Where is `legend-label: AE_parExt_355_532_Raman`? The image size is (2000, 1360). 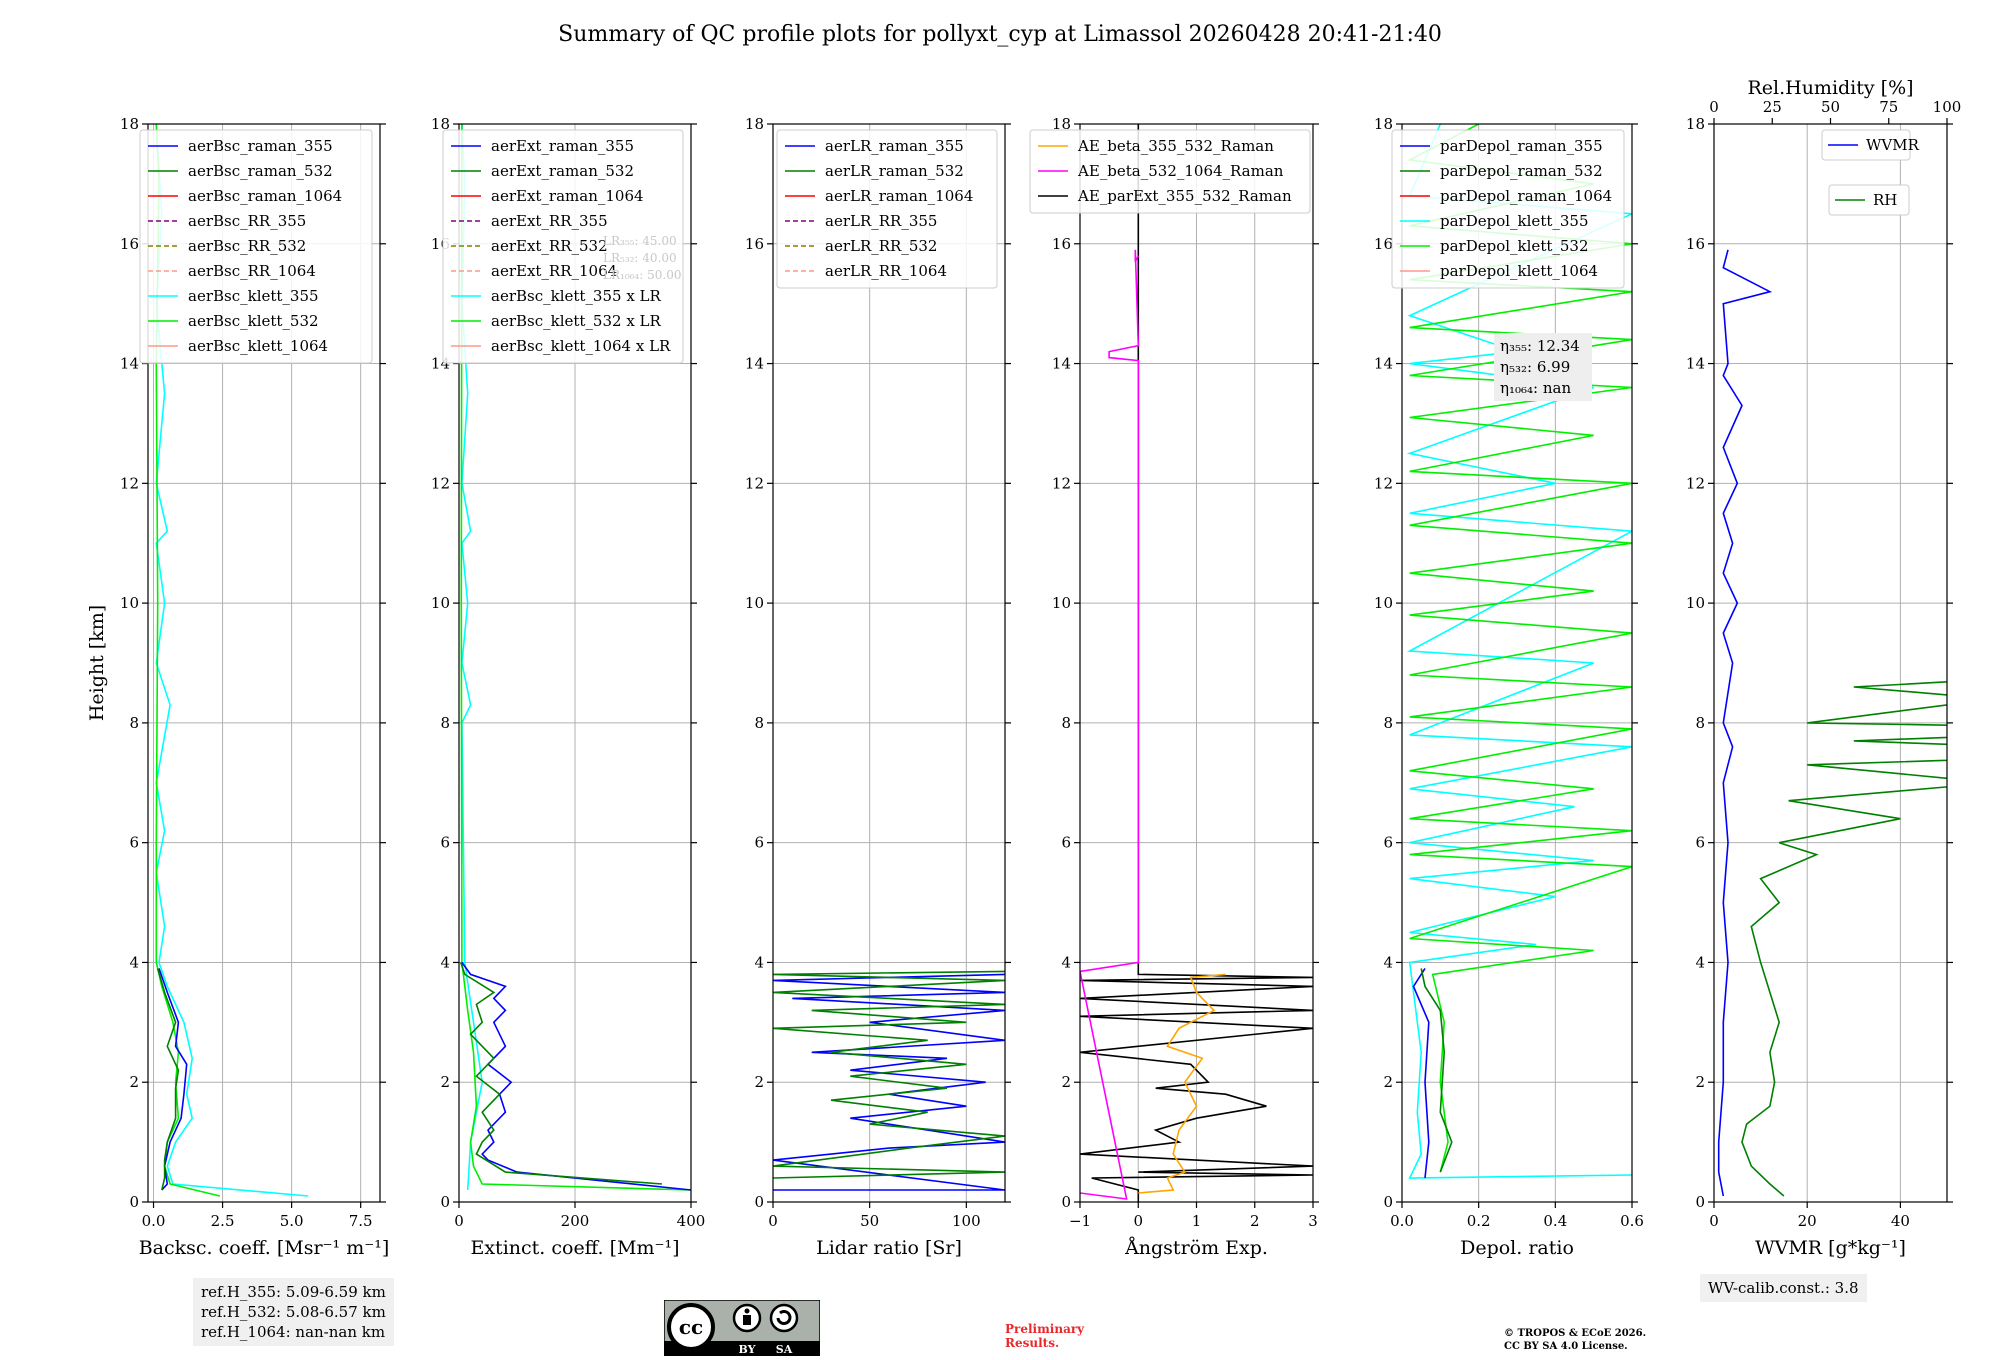
legend-label: AE_parExt_355_532_Raman is located at coordinates (1184, 196).